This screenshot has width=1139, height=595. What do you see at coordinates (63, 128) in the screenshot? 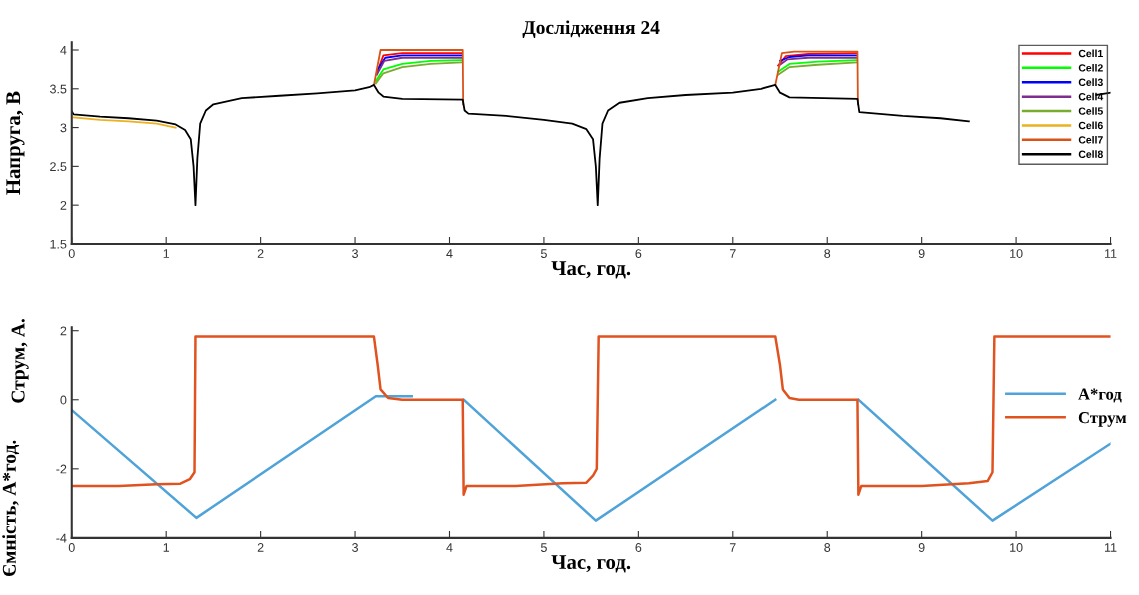
I see `y-tick-label: 3` at bounding box center [63, 128].